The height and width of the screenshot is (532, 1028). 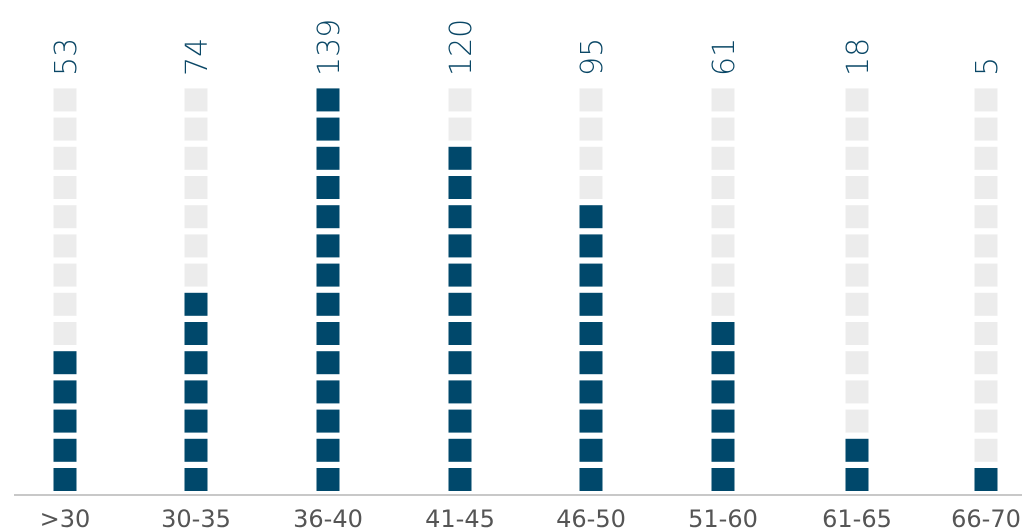 I want to click on value-label: 53, so click(x=66, y=57).